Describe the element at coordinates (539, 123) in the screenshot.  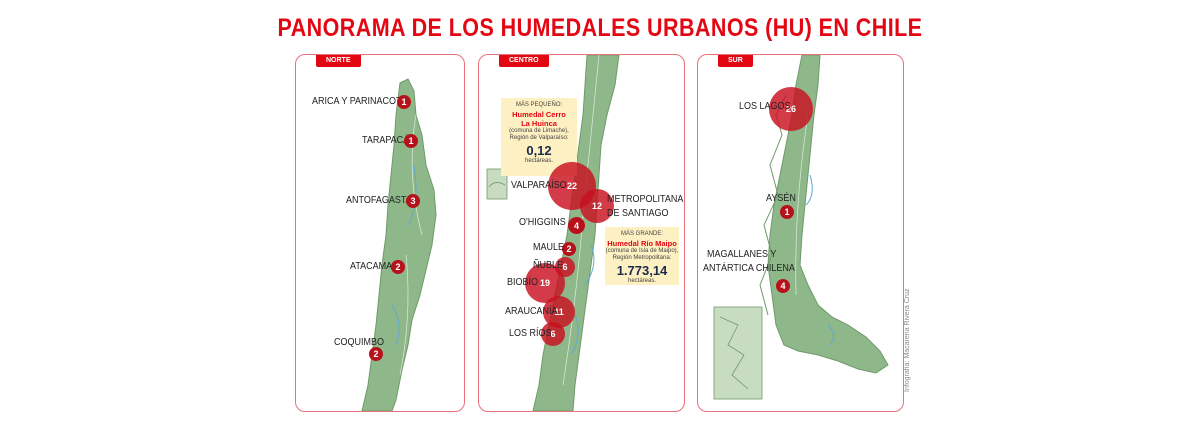
I see `smallest-name-line2: La Huinca` at that location.